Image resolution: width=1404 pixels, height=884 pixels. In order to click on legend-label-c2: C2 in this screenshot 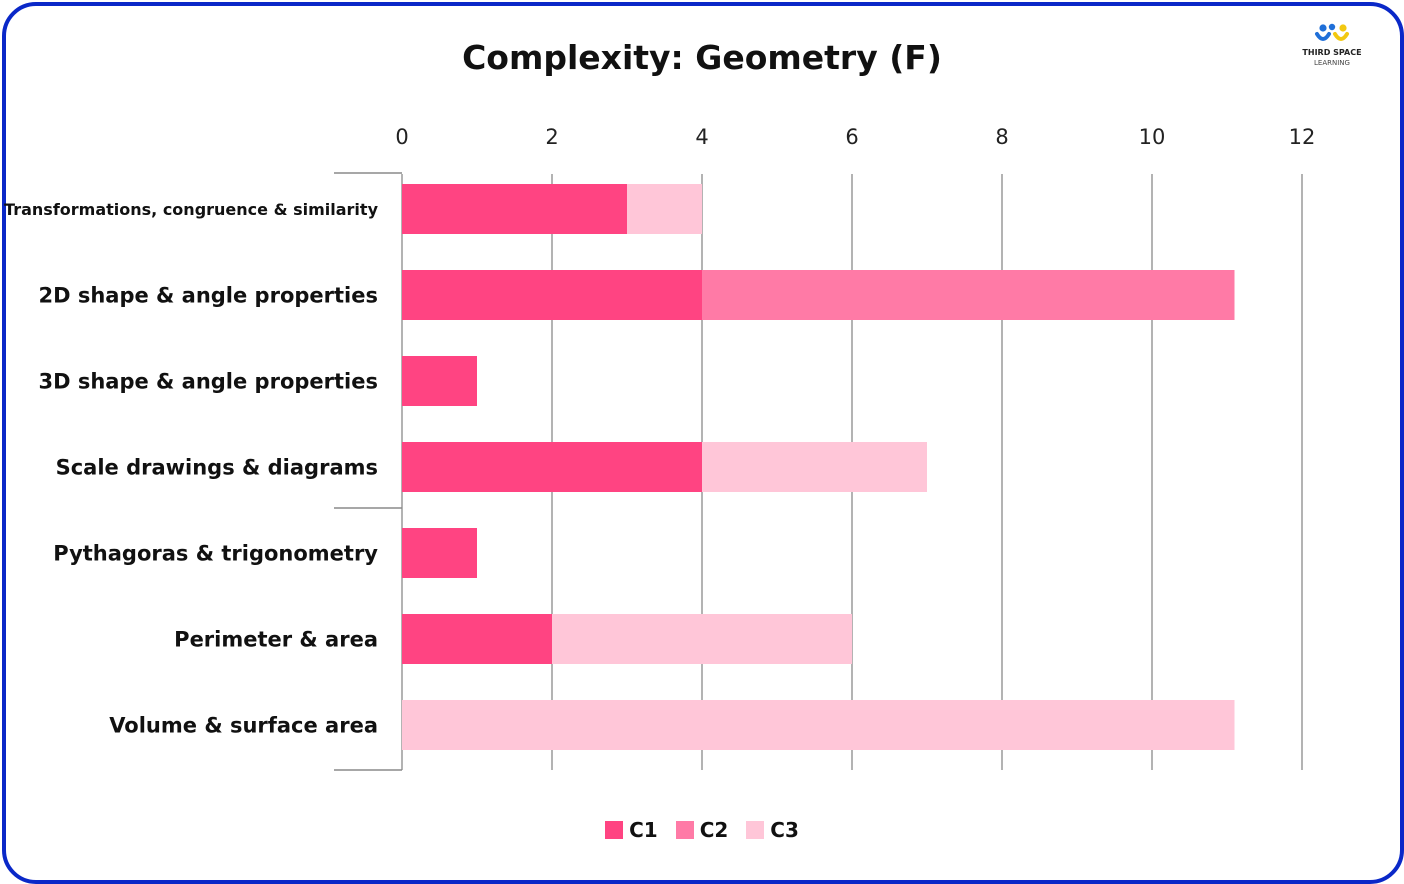, I will do `click(714, 830)`.